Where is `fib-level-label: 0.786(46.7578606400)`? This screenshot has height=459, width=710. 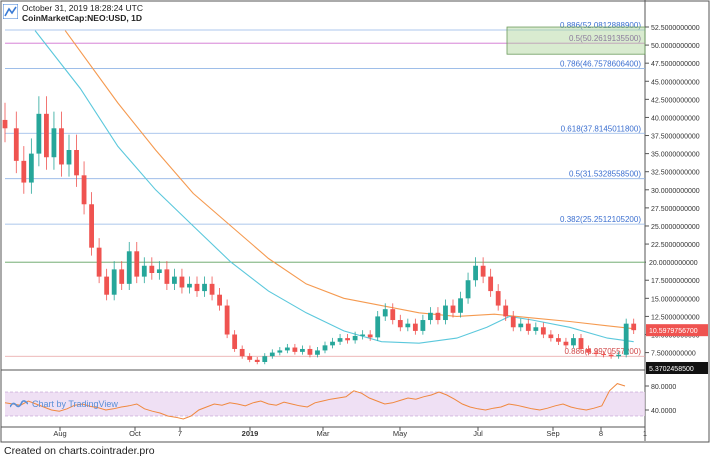
fib-level-label: 0.786(46.7578606400) is located at coordinates (600, 64).